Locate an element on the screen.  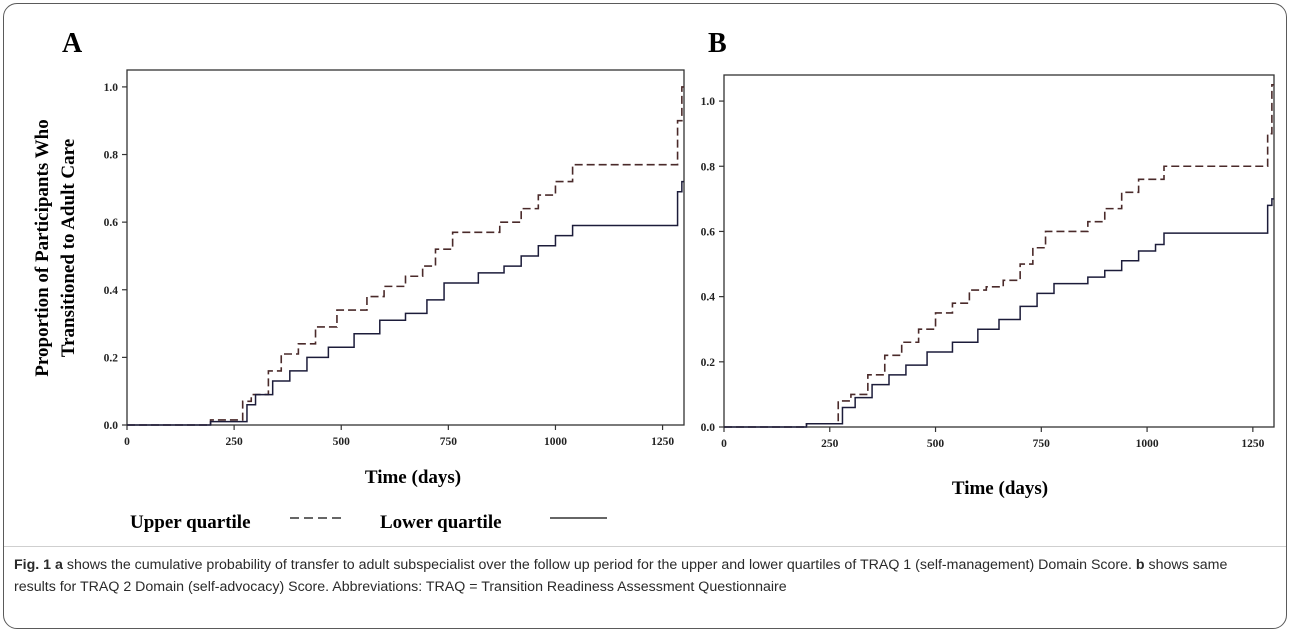
panel-b-xlabel: Time (days) is located at coordinates (1000, 488).